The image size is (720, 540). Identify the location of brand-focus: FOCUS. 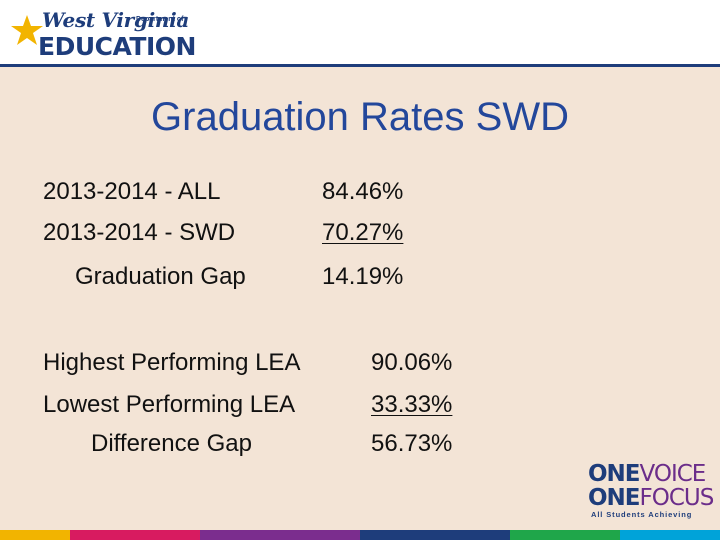
(677, 498).